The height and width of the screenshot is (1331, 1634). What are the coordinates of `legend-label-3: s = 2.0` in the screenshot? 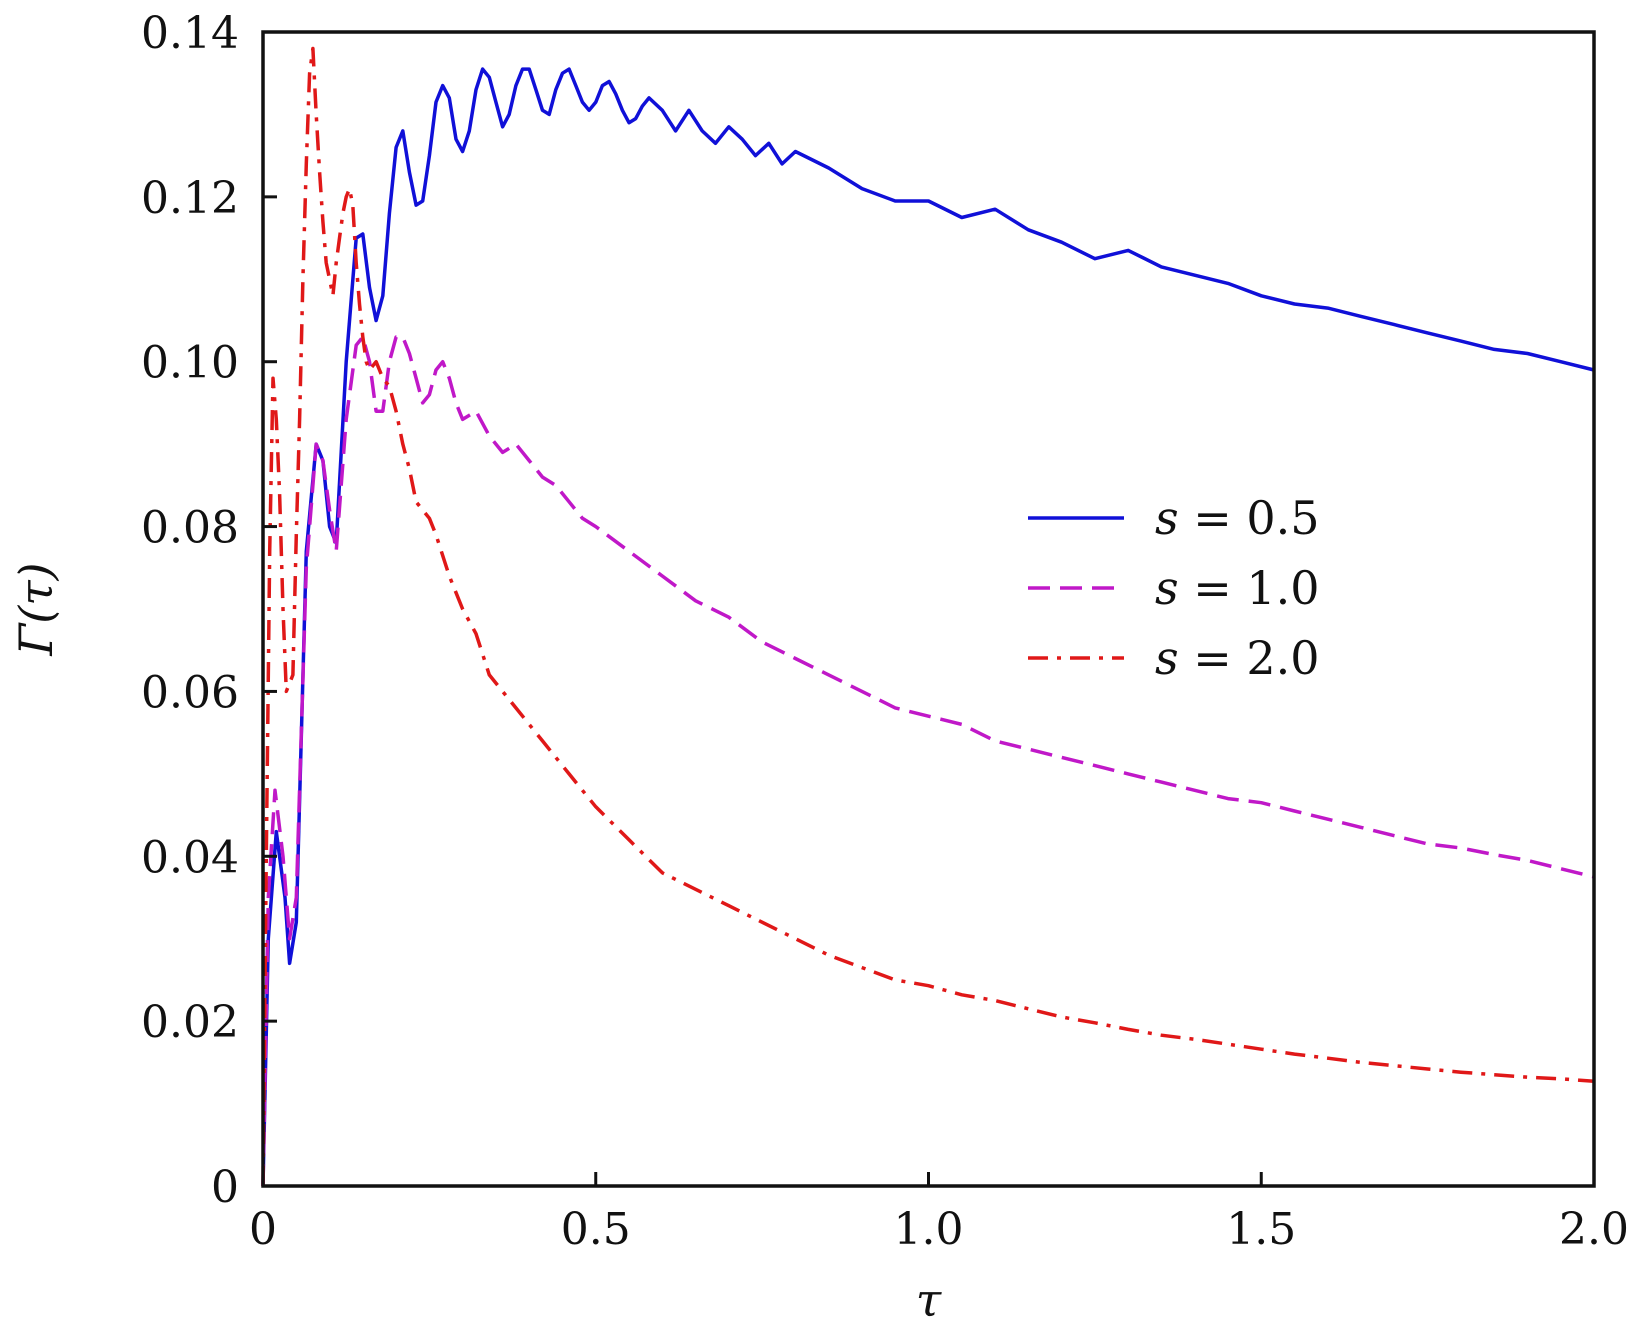 It's located at (1237, 658).